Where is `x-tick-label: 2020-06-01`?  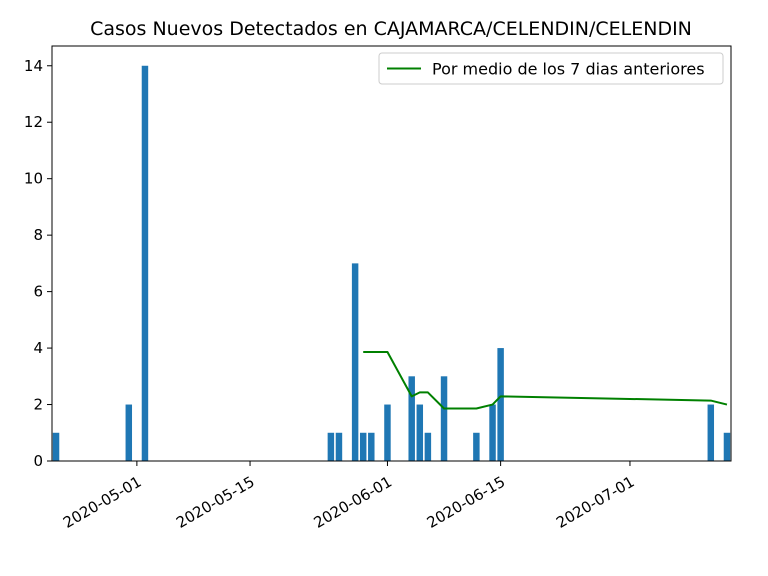
x-tick-label: 2020-06-01 is located at coordinates (353, 502).